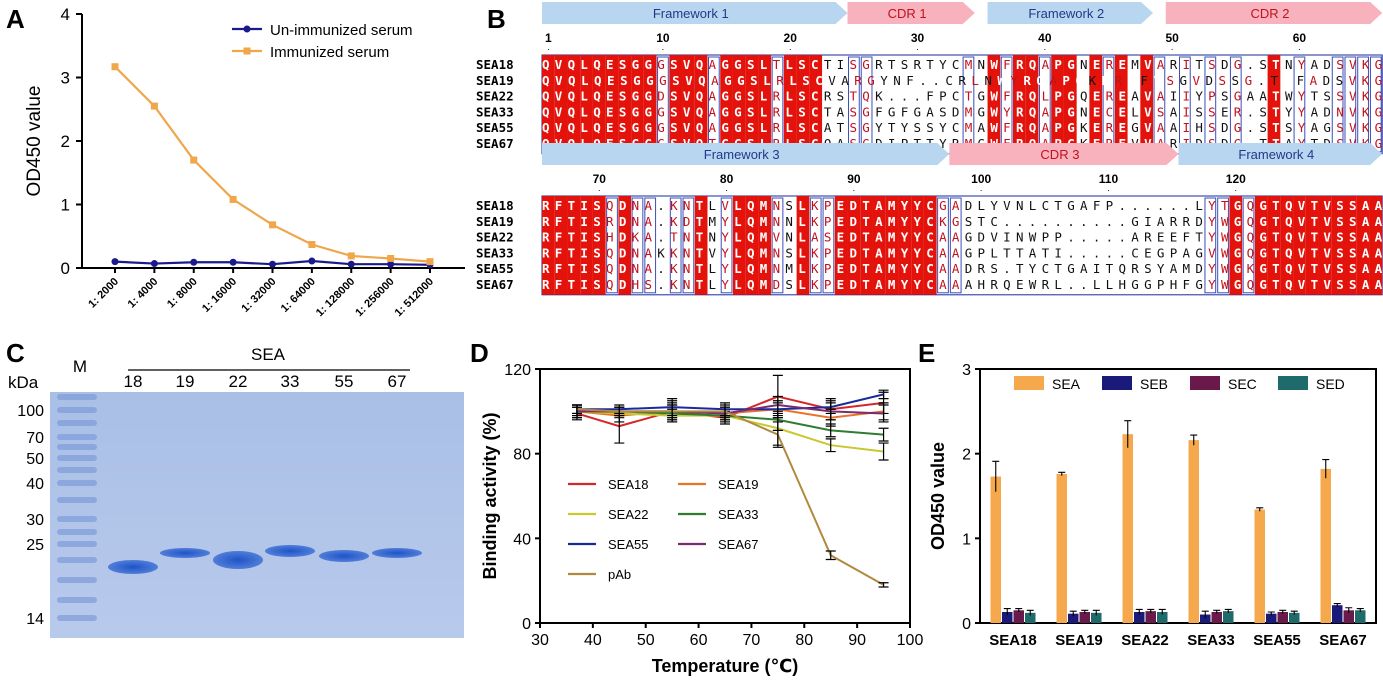 The width and height of the screenshot is (1383, 685). What do you see at coordinates (699, 640) in the screenshot?
I see `d-x-tick-label: 60` at bounding box center [699, 640].